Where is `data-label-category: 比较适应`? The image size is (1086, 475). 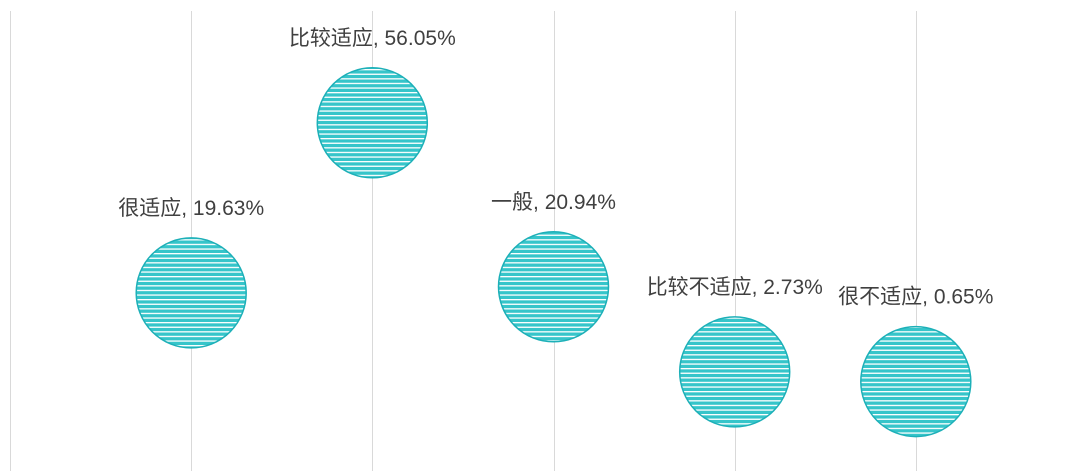
data-label-category: 比较适应 is located at coordinates (331, 38).